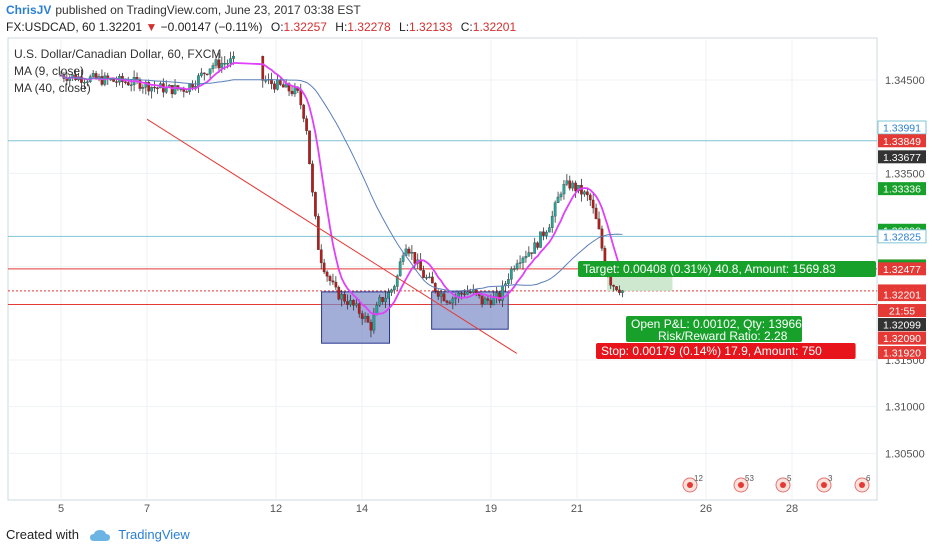  What do you see at coordinates (902, 296) in the screenshot?
I see `price-tag: 1.32201` at bounding box center [902, 296].